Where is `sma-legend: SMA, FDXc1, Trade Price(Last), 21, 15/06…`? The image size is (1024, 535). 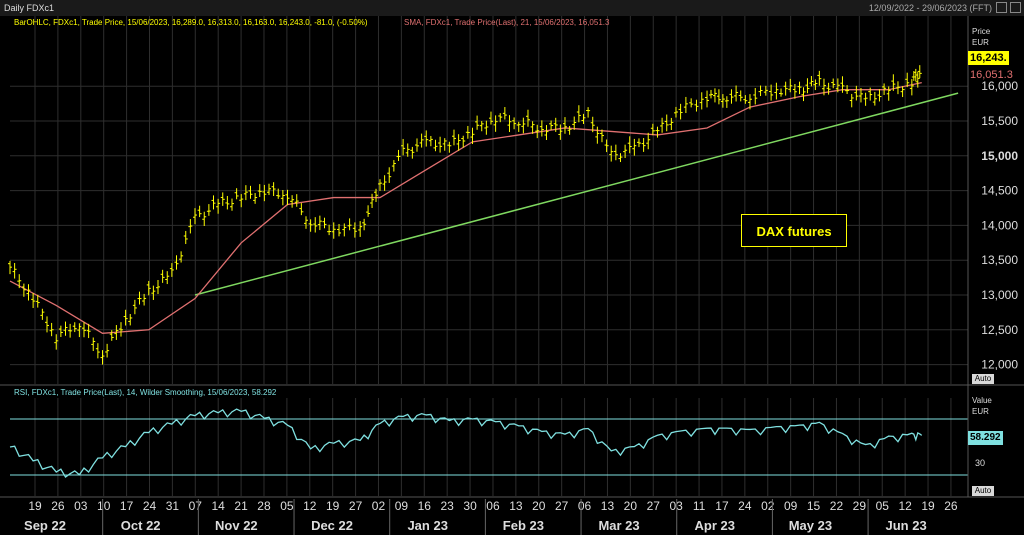 sma-legend: SMA, FDXc1, Trade Price(Last), 21, 15/06… is located at coordinates (507, 22).